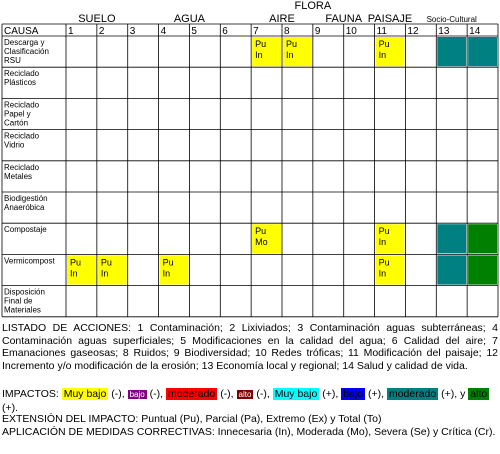  Describe the element at coordinates (191, 394) in the screenshot. I see `legend-moderado-neg: moderado` at that location.